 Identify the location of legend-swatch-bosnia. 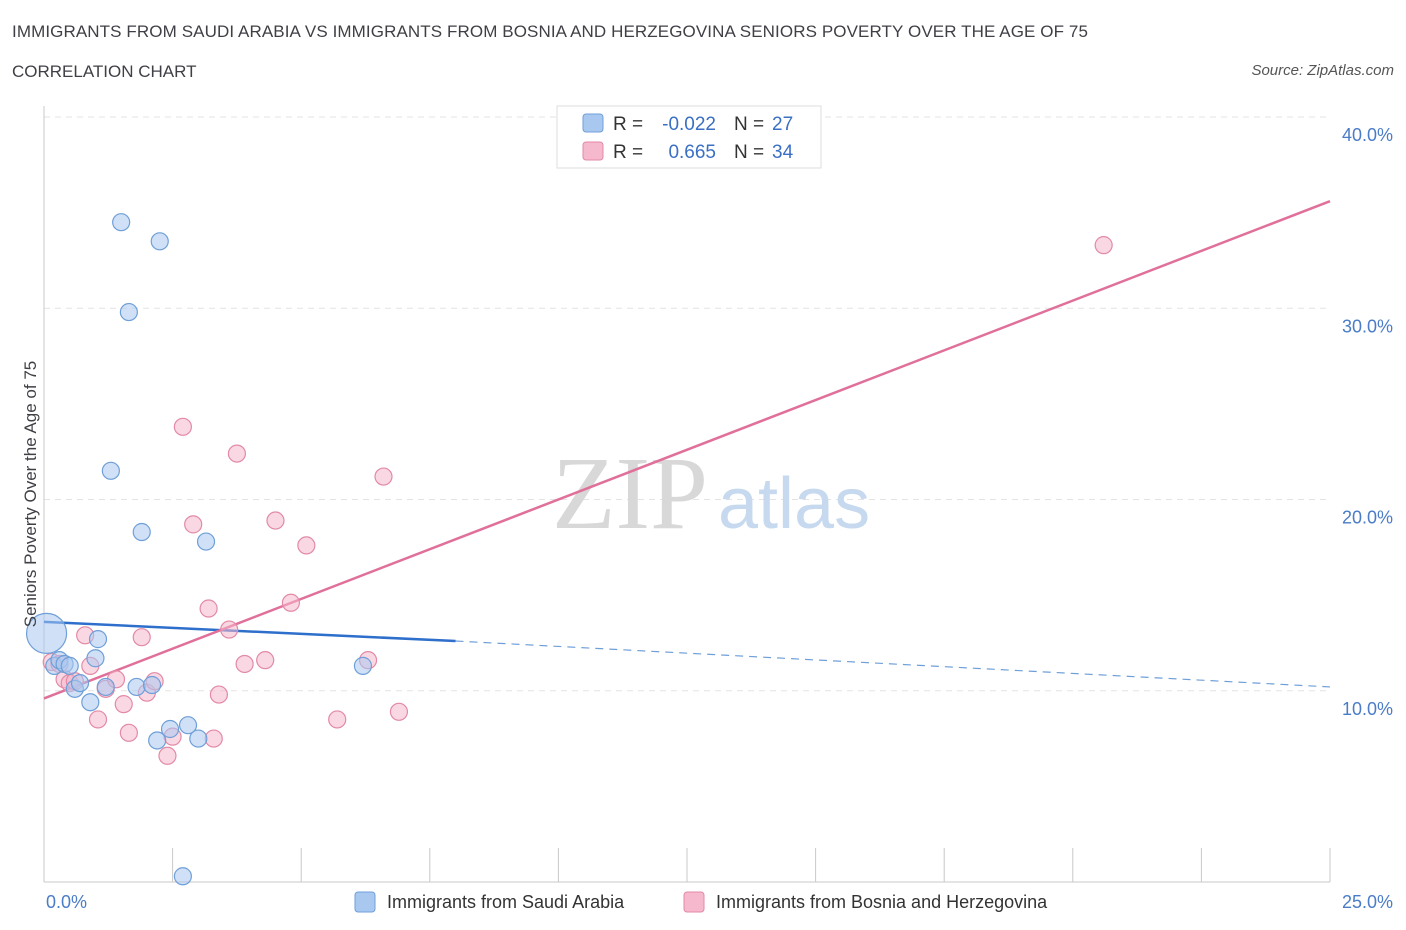
(593, 151).